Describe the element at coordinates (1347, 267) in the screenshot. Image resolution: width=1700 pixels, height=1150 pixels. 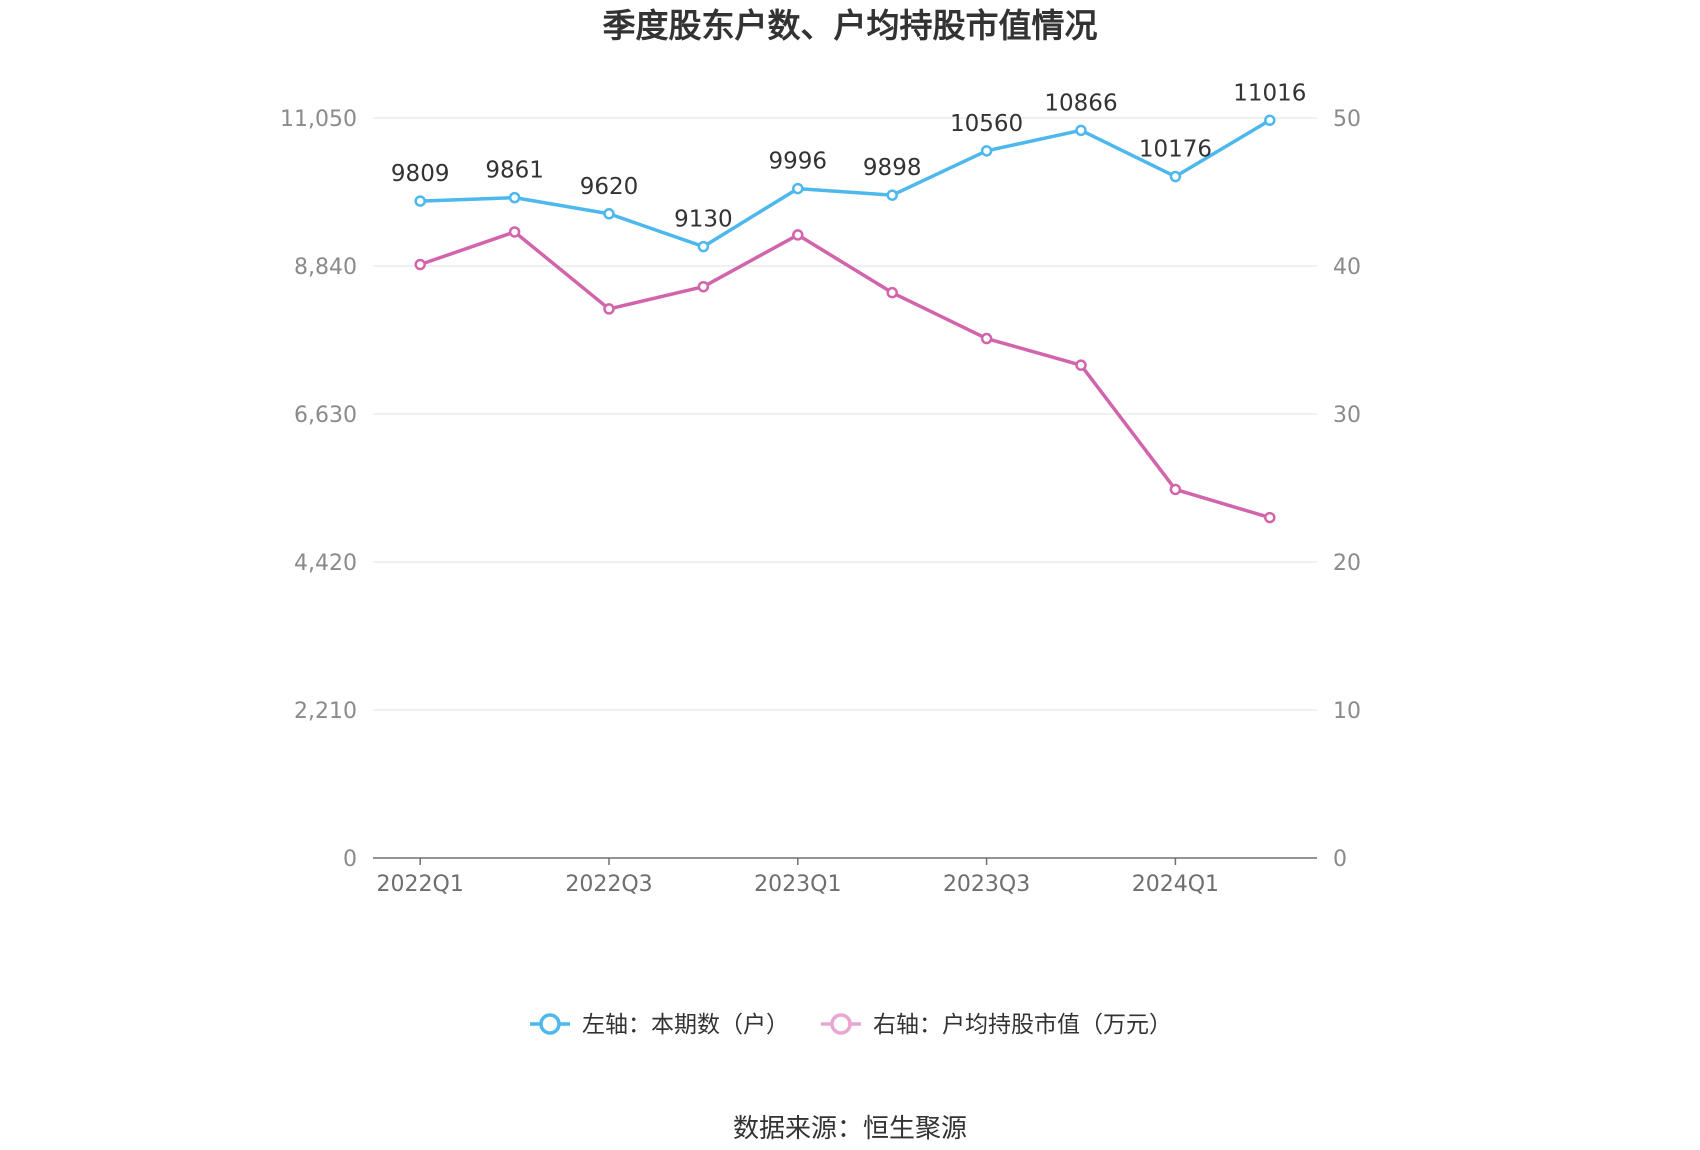
I see `y-right-tick-label: 40` at that location.